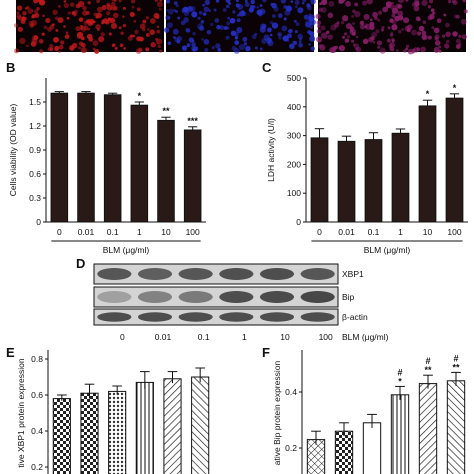 The height and width of the screenshot is (474, 474). Describe the element at coordinates (428, 232) in the screenshot. I see `x-tick-label: 10` at that location.